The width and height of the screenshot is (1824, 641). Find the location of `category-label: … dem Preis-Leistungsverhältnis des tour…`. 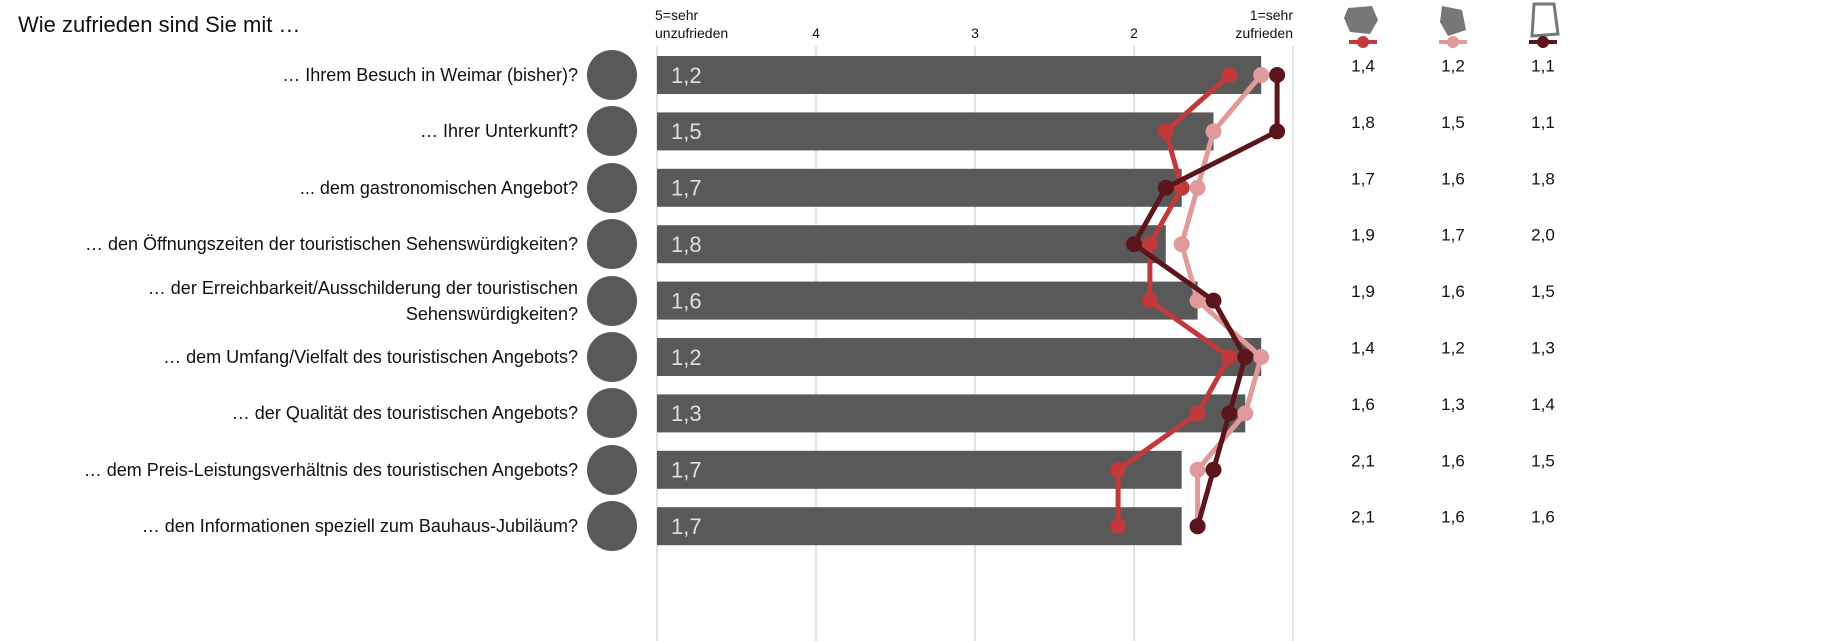

category-label: … dem Preis-Leistungsverhältnis des tour… is located at coordinates (330, 469).